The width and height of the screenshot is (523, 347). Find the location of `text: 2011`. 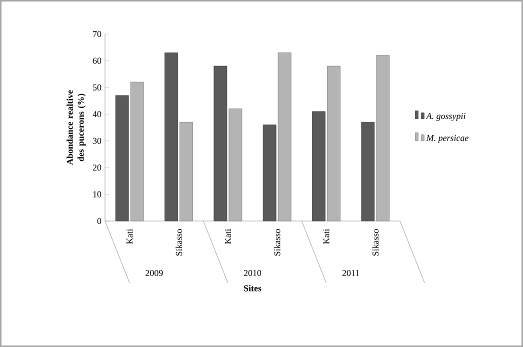

text: 2011 is located at coordinates (351, 273).